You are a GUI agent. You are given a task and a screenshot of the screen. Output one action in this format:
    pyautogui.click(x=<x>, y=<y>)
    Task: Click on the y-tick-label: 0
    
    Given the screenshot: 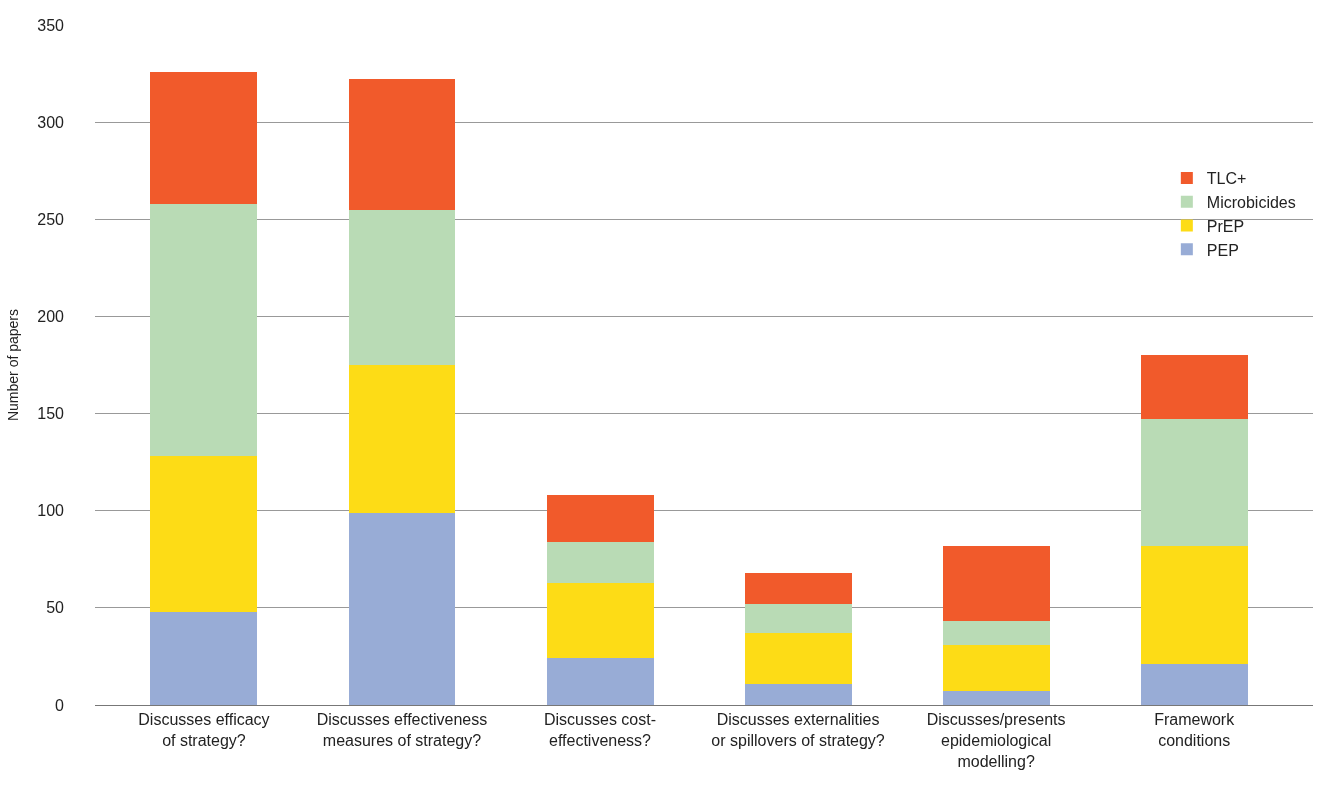 What is the action you would take?
    pyautogui.click(x=60, y=705)
    